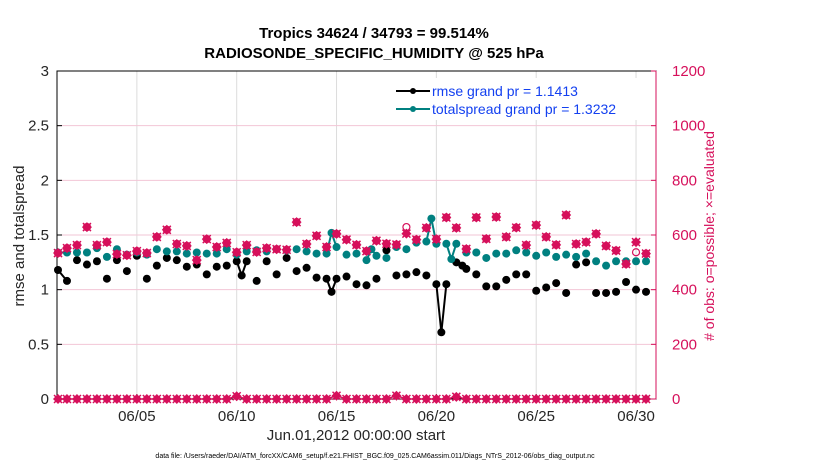 This screenshot has width=830, height=470. I want to click on legend-label-rmse: rmse grand pr = 1.1413, so click(505, 91).